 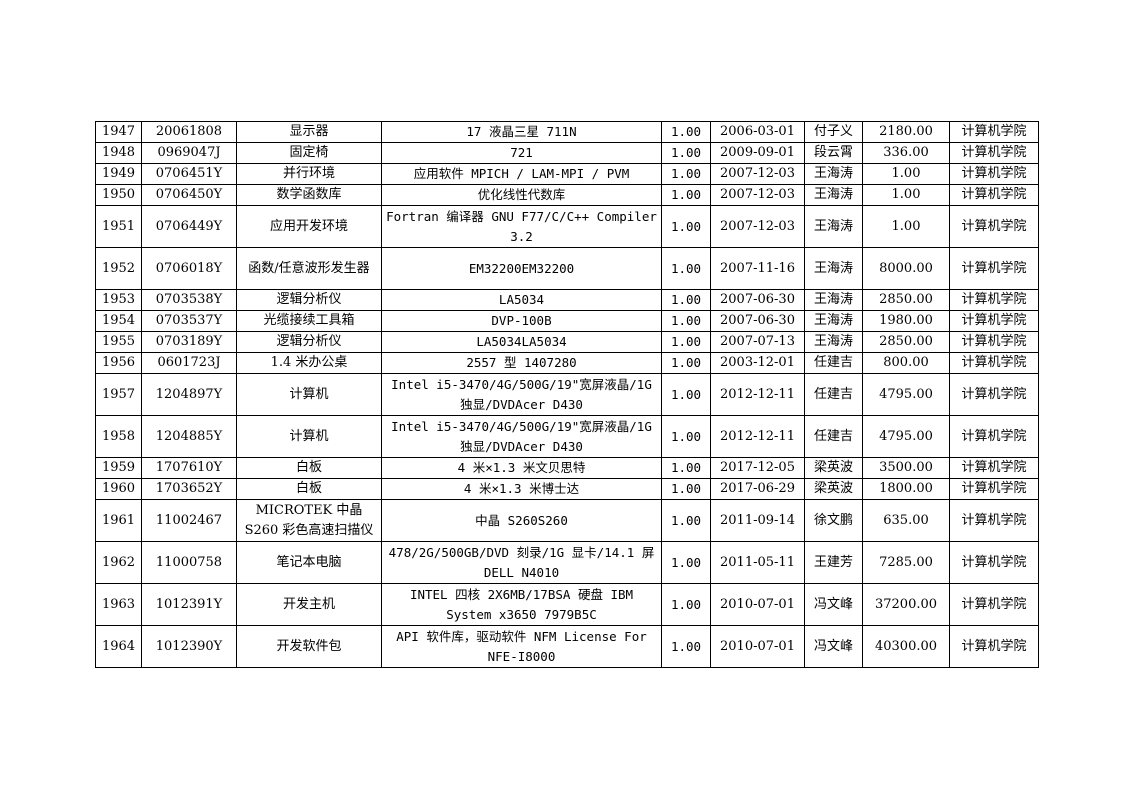 I want to click on cell-model: EM32200EM32200, so click(x=521, y=268).